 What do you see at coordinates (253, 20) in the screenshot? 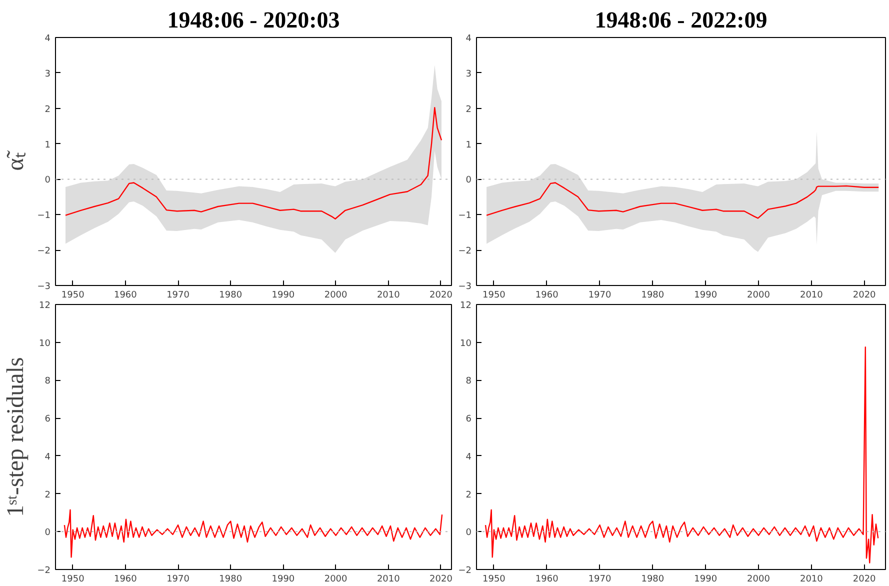
I see `chart-title: 1948:06 - 2020:03` at bounding box center [253, 20].